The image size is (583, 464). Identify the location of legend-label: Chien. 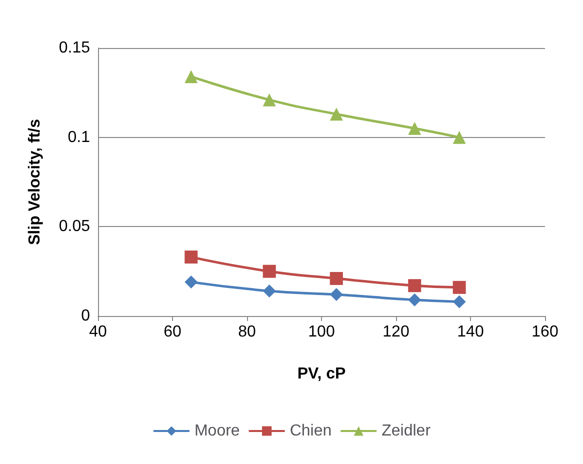
(311, 431).